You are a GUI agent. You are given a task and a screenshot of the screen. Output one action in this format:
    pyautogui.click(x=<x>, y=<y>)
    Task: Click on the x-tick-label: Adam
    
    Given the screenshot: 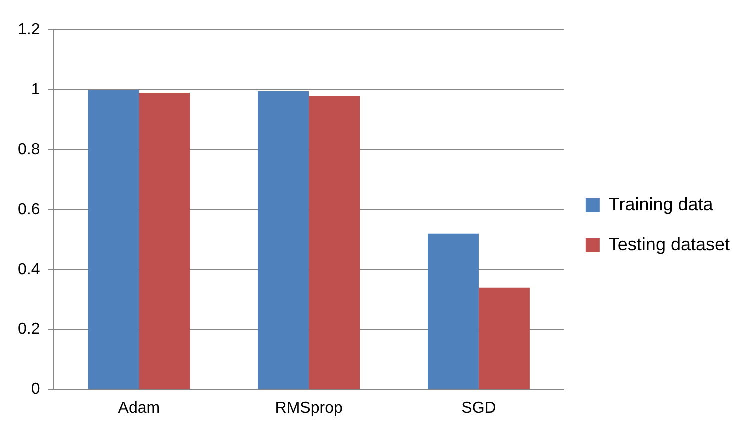 What is the action you would take?
    pyautogui.click(x=139, y=408)
    